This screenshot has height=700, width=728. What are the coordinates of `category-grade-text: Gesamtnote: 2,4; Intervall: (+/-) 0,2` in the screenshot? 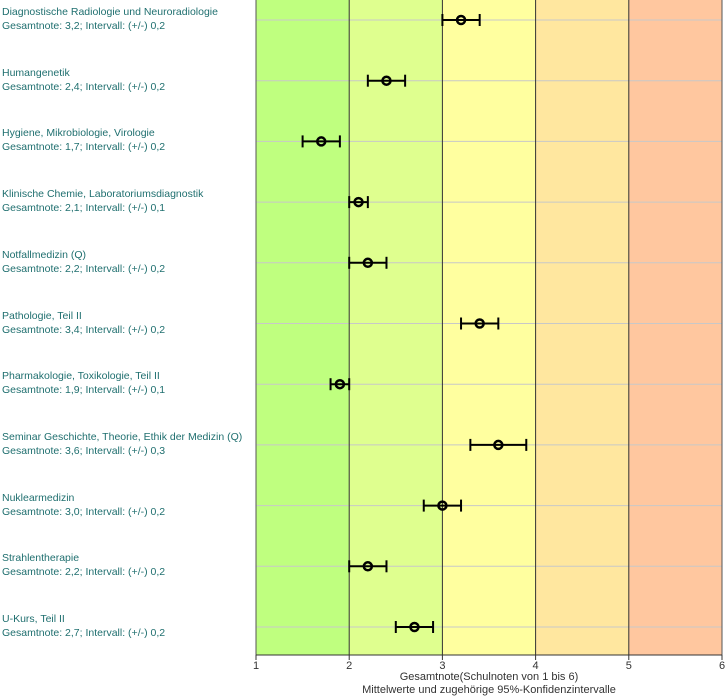 It's located at (84, 86).